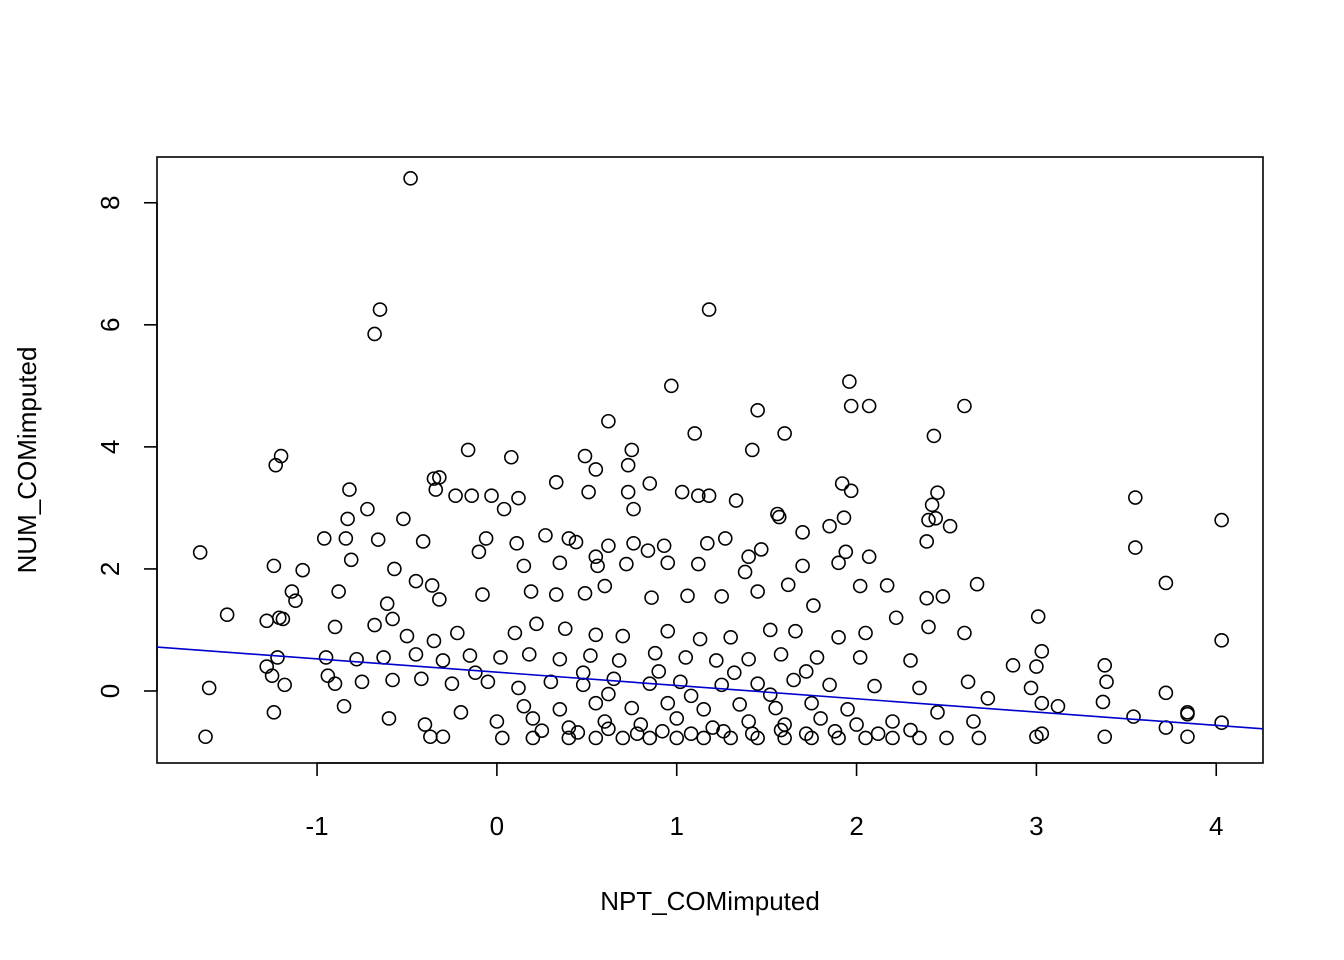 The width and height of the screenshot is (1344, 960). What do you see at coordinates (497, 826) in the screenshot?
I see `x-tick-label: 0` at bounding box center [497, 826].